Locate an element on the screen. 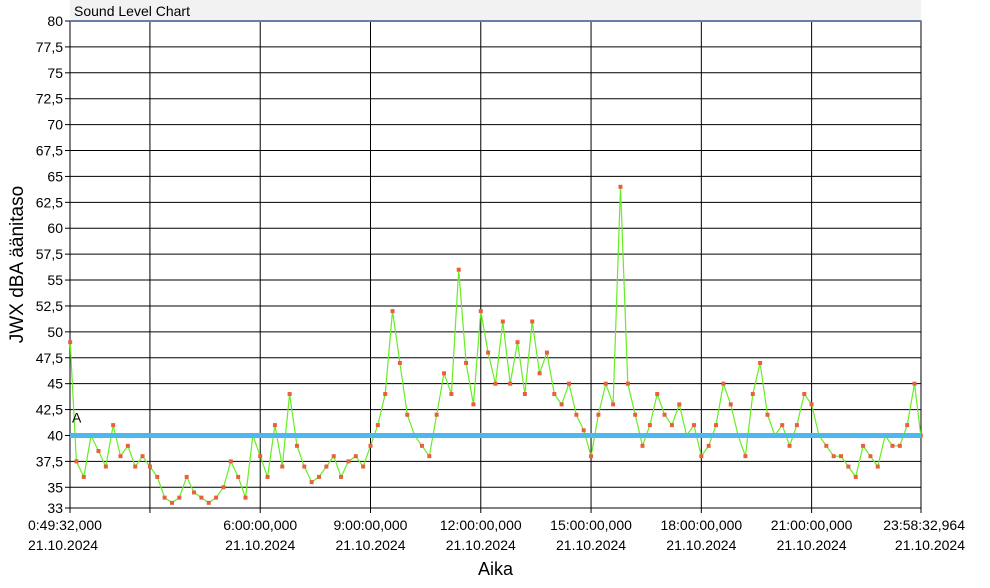  x-tick-label-time: 12:00:00,000 is located at coordinates (481, 525).